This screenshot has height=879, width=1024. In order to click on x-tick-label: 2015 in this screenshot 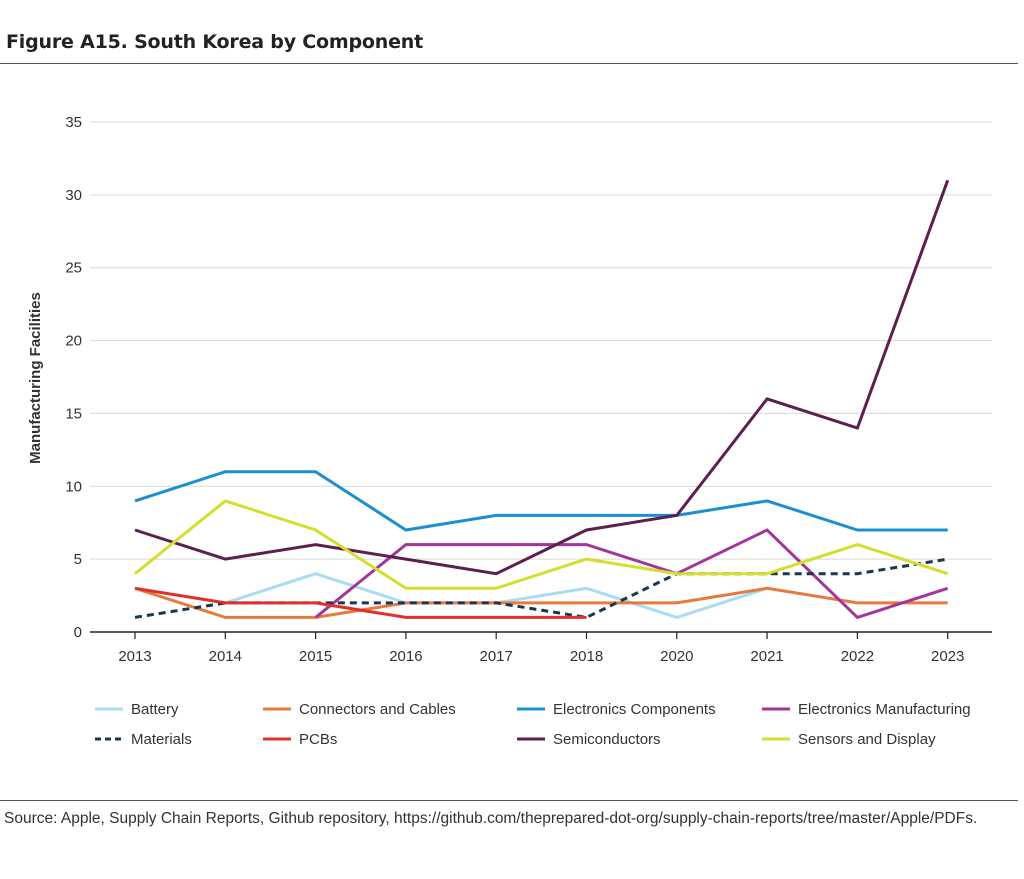, I will do `click(315, 656)`.